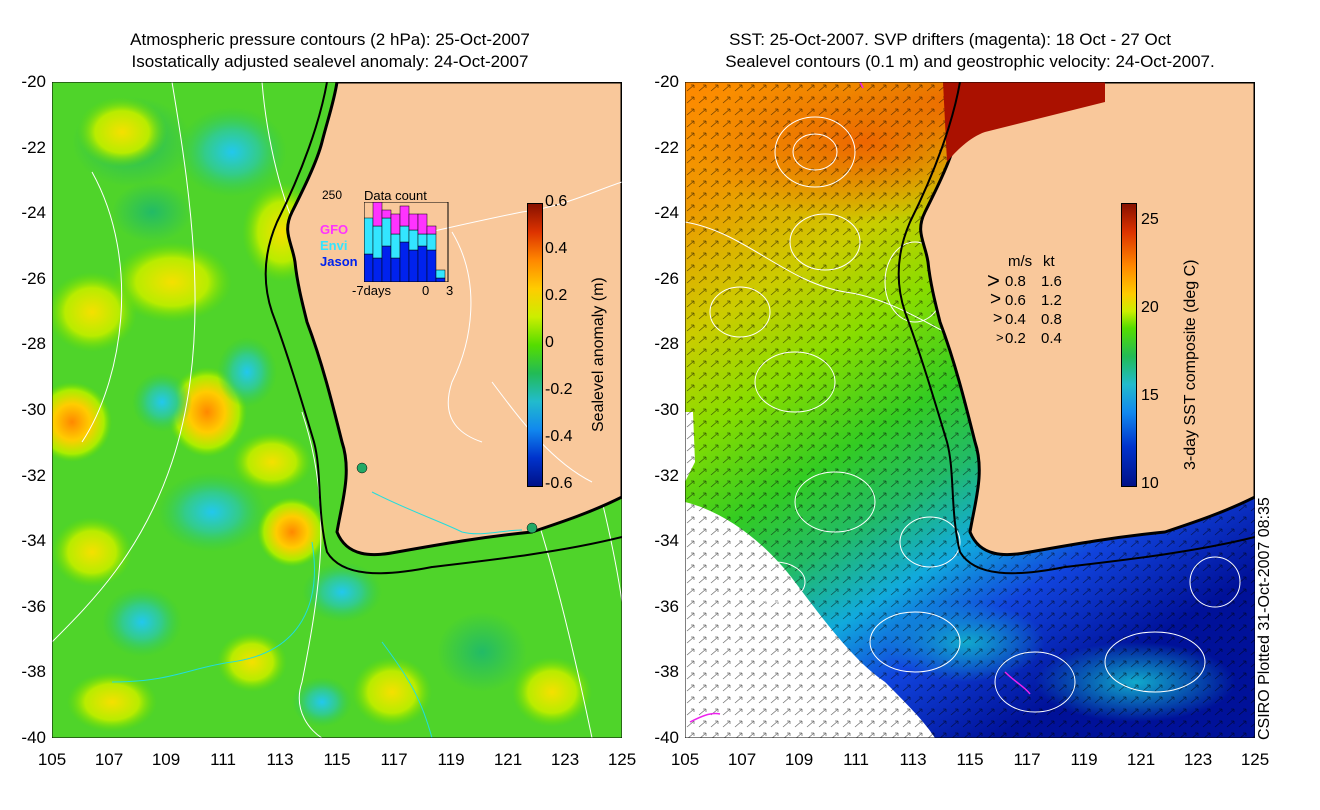  What do you see at coordinates (556, 295) in the screenshot?
I see `colorbar-tick-label: 0.2` at bounding box center [556, 295].